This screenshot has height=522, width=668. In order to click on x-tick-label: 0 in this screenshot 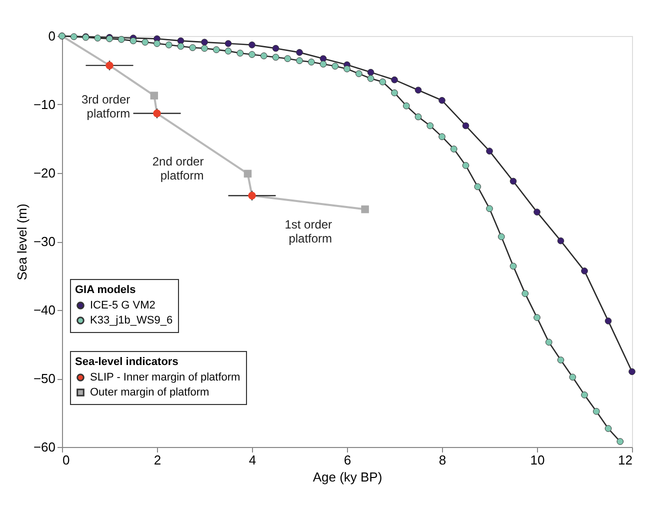, I will do `click(66, 460)`.